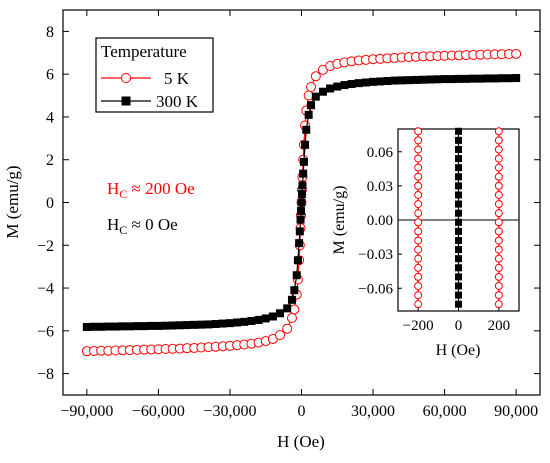 Image resolution: width=550 pixels, height=463 pixels. What do you see at coordinates (12, 201) in the screenshot?
I see `y-axis-label: M (emu/g)` at bounding box center [12, 201].